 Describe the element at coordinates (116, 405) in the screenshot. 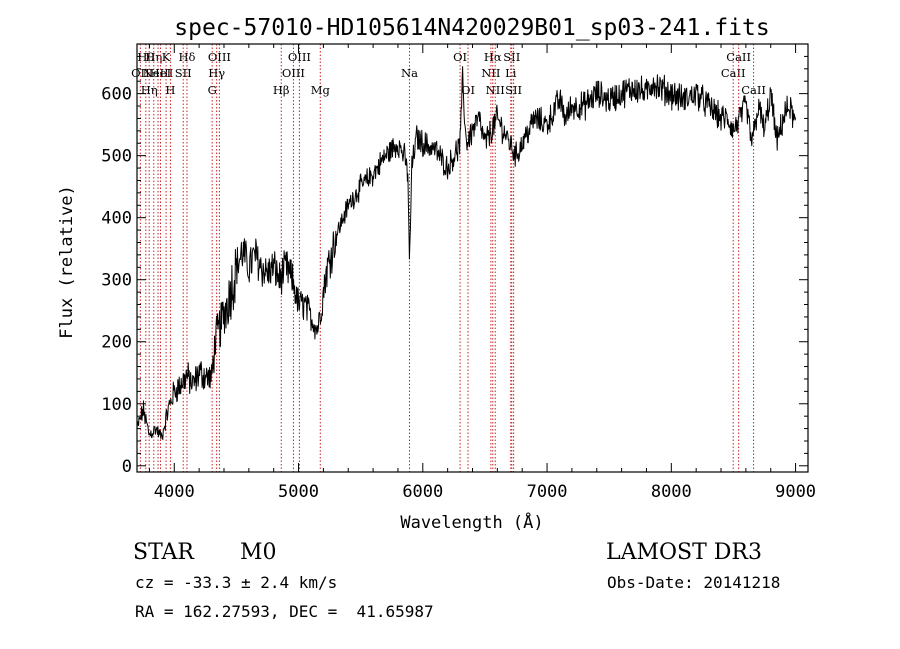

I see `y-tick-label-1: 100` at that location.